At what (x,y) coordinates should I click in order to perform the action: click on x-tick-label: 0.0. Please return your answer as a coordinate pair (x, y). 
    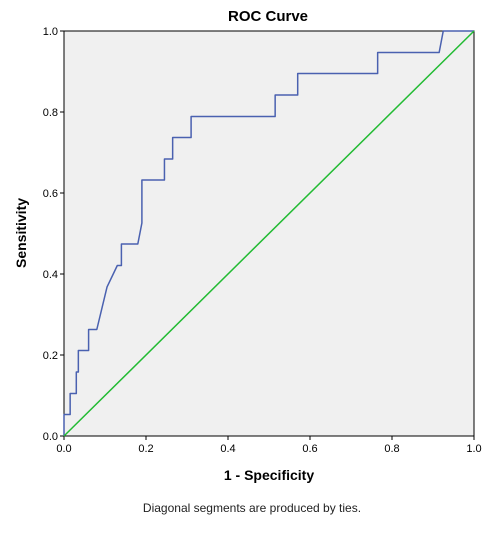
    Looking at the image, I should click on (63, 449).